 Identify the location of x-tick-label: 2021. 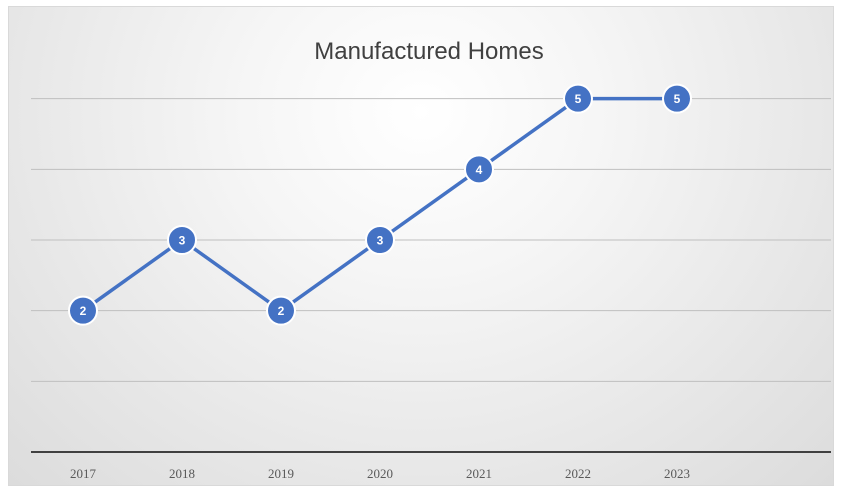
(479, 473).